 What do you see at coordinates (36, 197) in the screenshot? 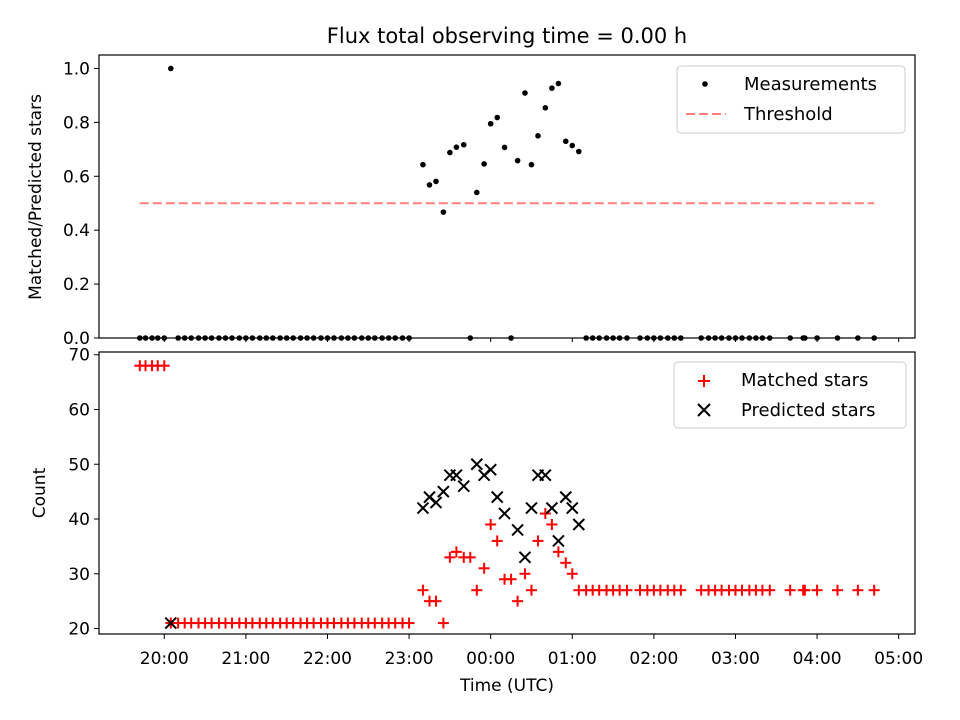
I see `top-y-axis-label: Matched/Predicted stars` at bounding box center [36, 197].